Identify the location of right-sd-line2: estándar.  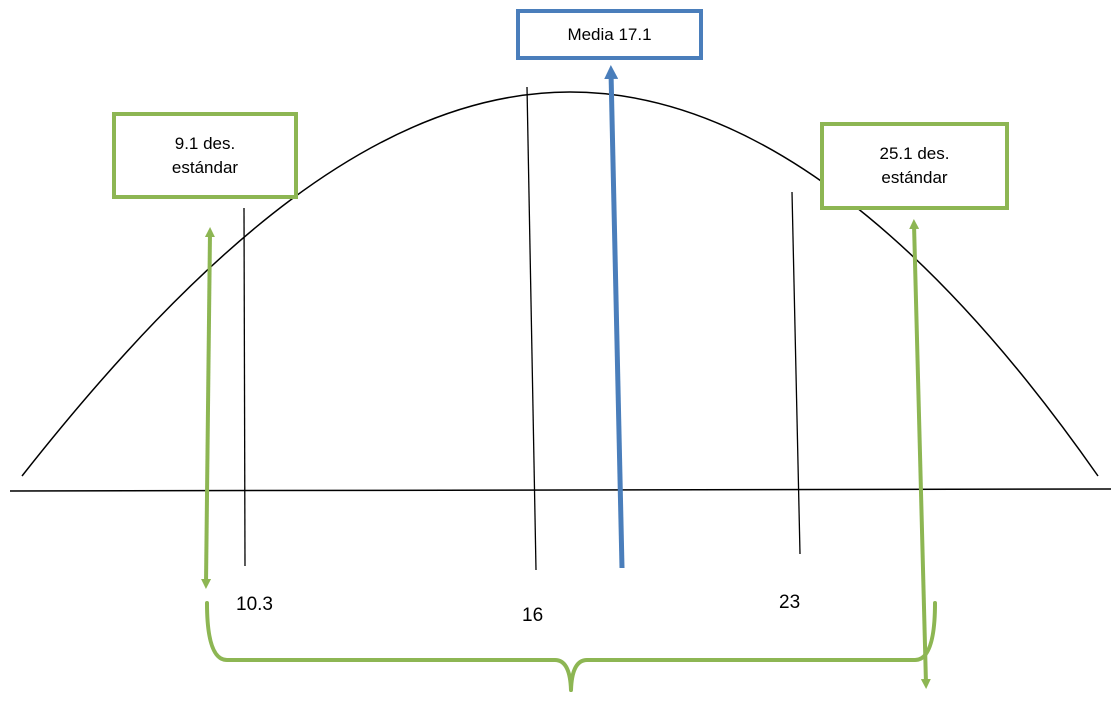
(915, 178).